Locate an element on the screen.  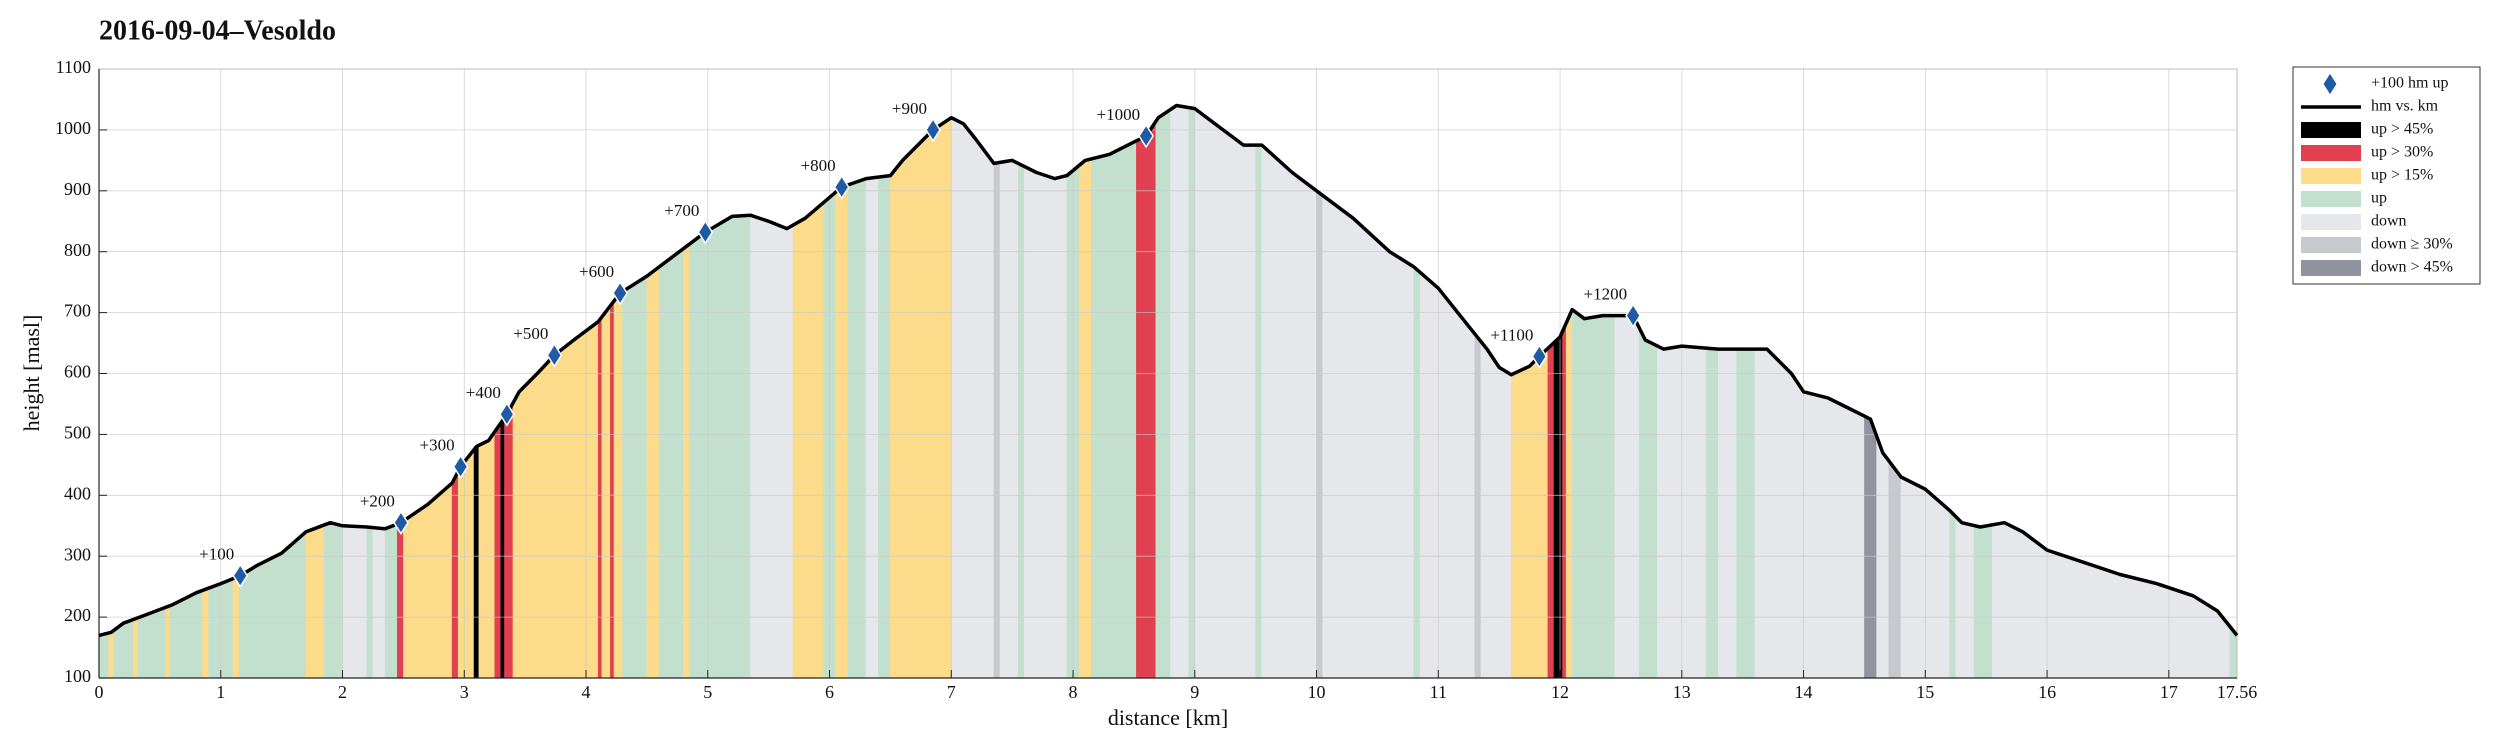
legend-label: +100 hm up is located at coordinates (2409, 83).